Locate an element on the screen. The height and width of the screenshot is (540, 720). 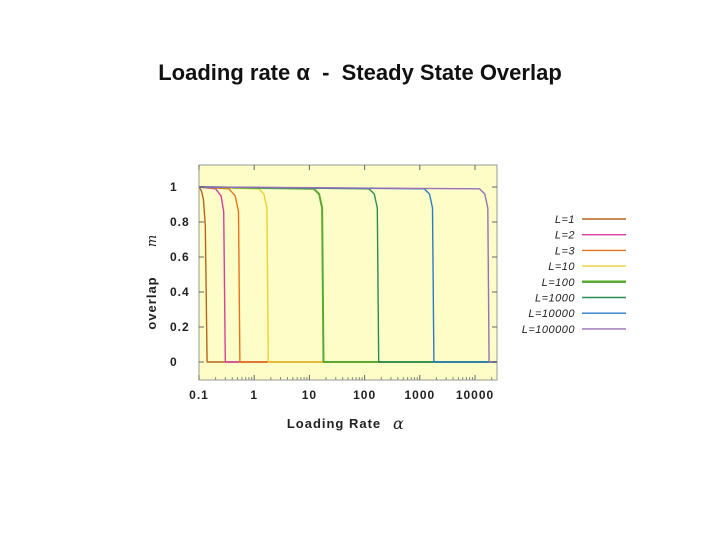
slide-title: Loading rate α - Steady State Overlap is located at coordinates (360, 72).